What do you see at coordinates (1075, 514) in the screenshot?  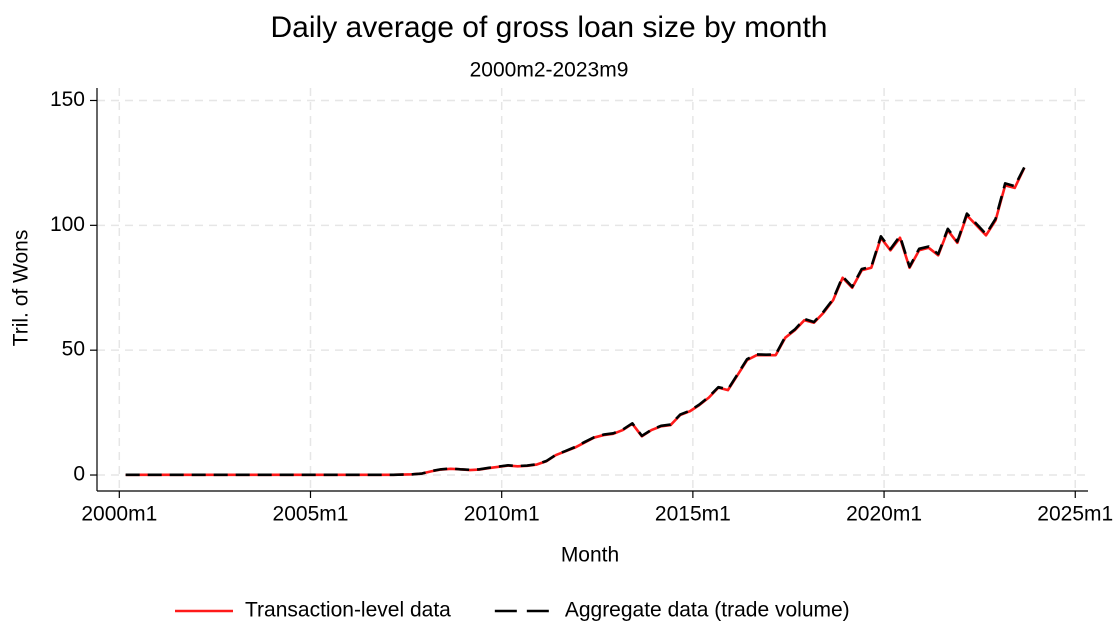 I see `x-tick-label: 2025m1` at bounding box center [1075, 514].